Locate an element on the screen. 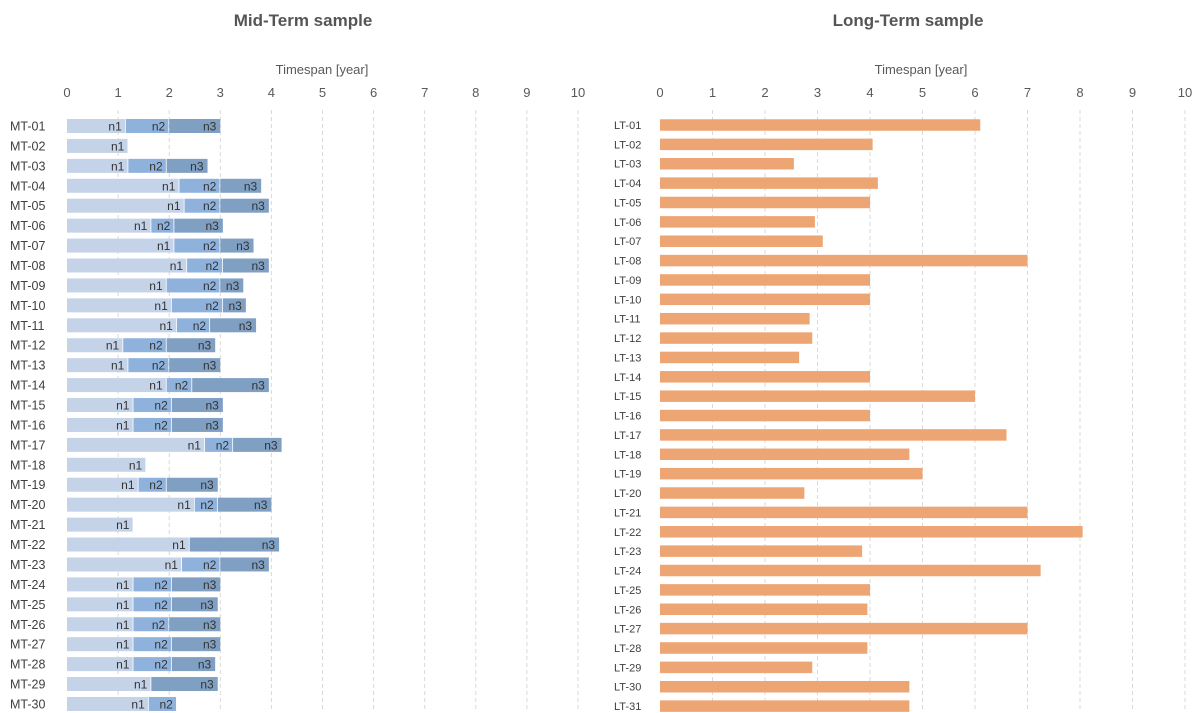  lt-category-label: LT-28 is located at coordinates (627, 649).